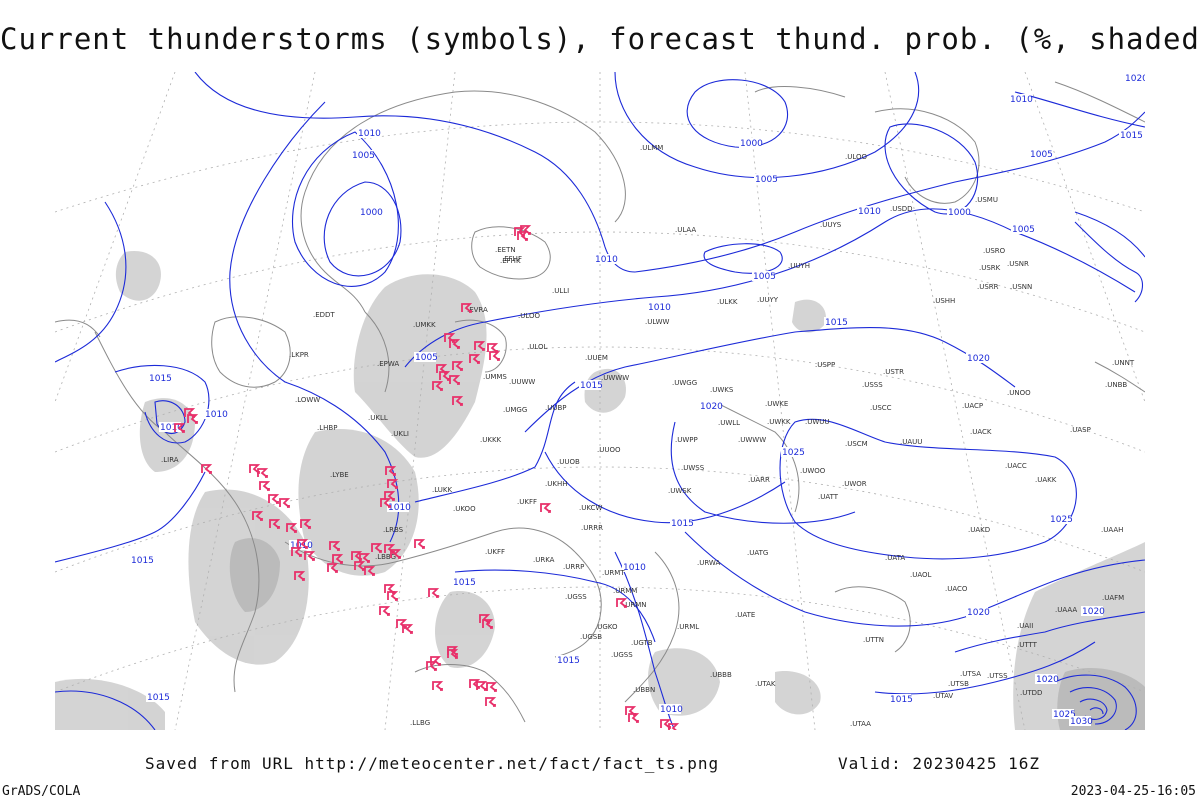 The width and height of the screenshot is (1200, 800). I want to click on station-label: .UWSK, so click(680, 491).